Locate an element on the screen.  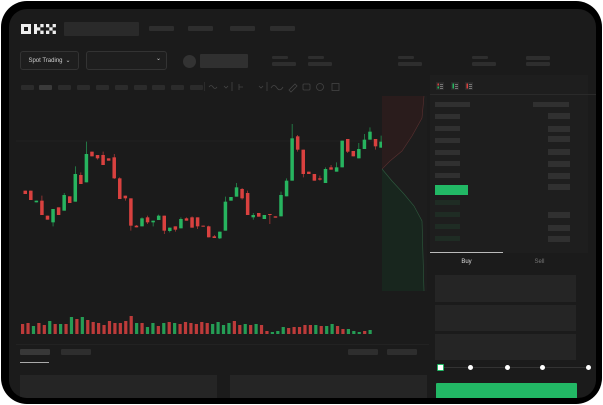
market-select: Spot Trading ⌄ is located at coordinates (49, 60).